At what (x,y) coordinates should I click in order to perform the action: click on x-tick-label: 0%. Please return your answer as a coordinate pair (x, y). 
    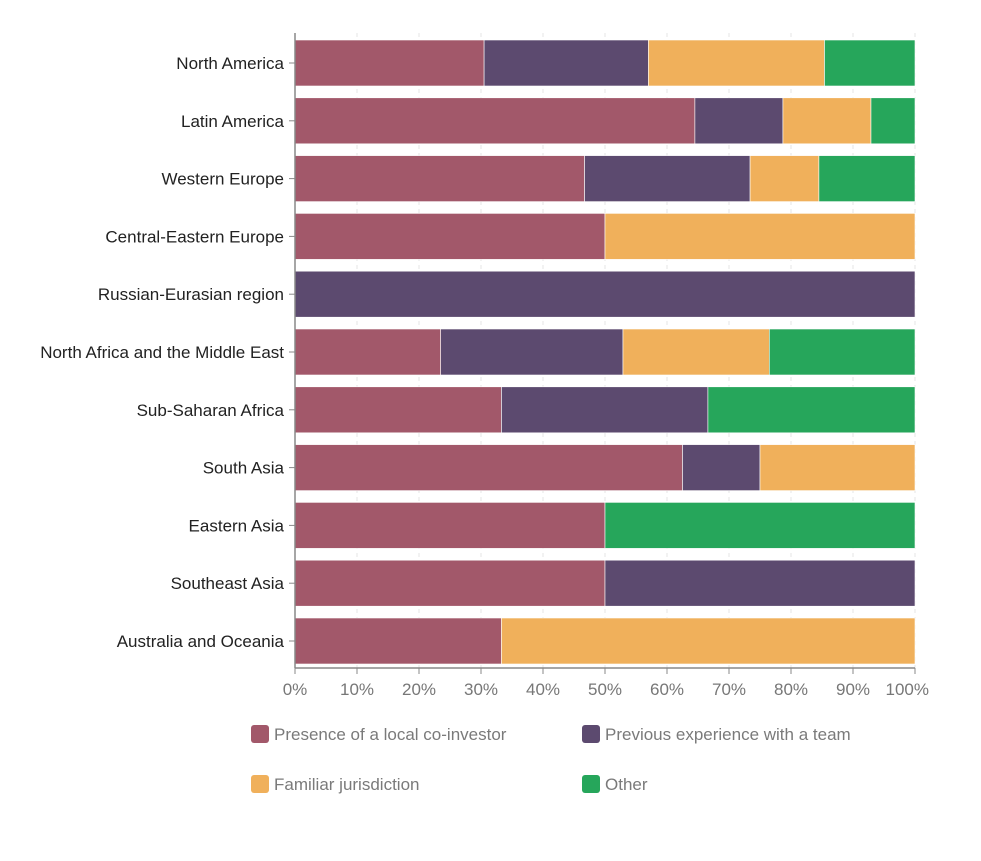
    Looking at the image, I should click on (295, 689).